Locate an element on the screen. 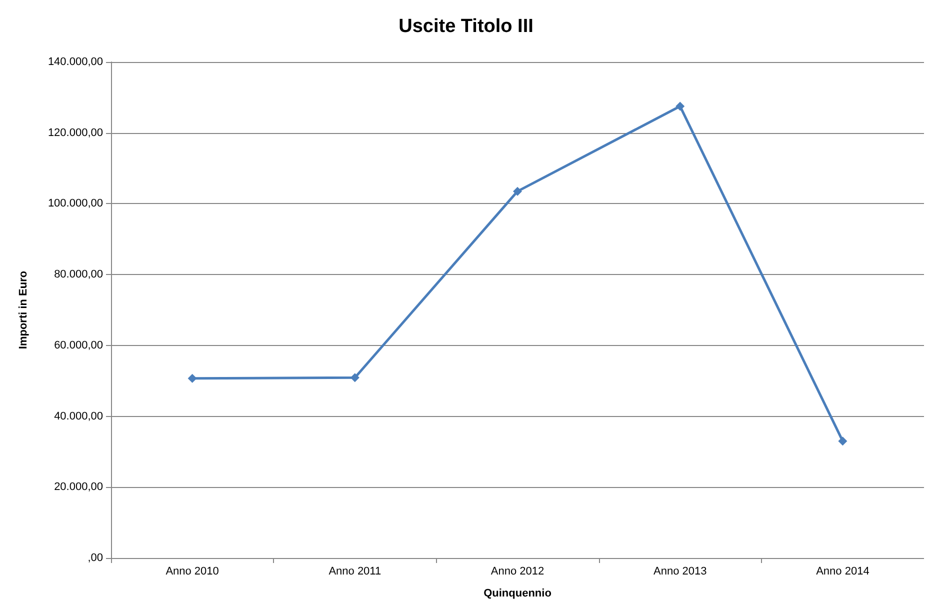  y-tick-label: ,00 is located at coordinates (95, 558).